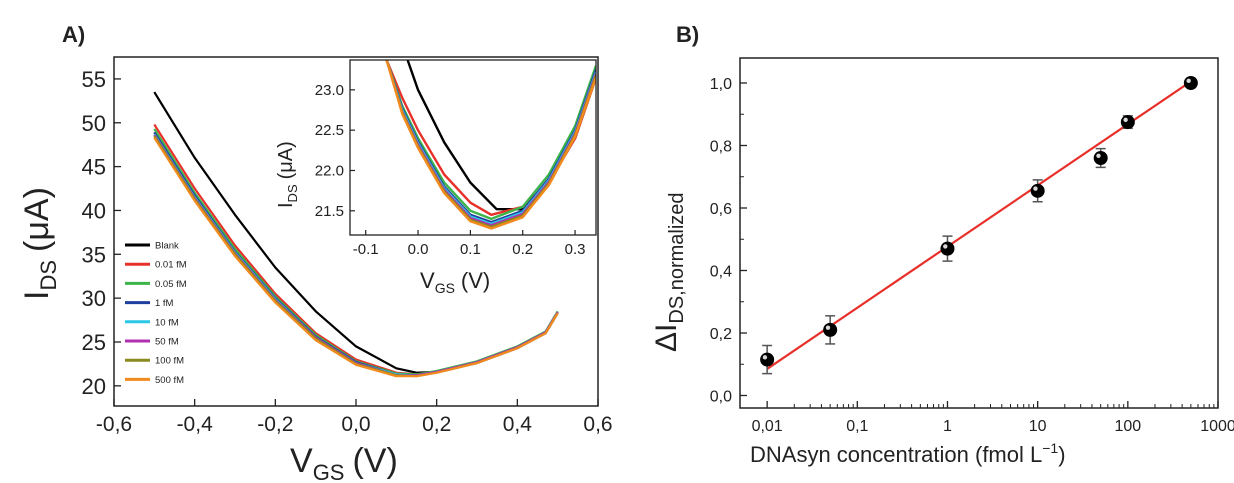 Image resolution: width=1234 pixels, height=483 pixels. What do you see at coordinates (721, 209) in the screenshot?
I see `panel-b-y-tick-label: 0,6` at bounding box center [721, 209].